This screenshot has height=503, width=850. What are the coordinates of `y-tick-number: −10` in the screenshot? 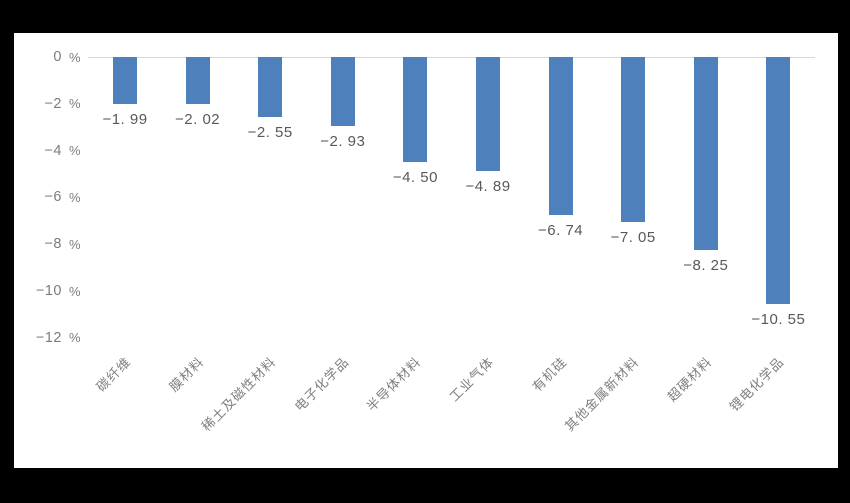 It's located at (48, 291).